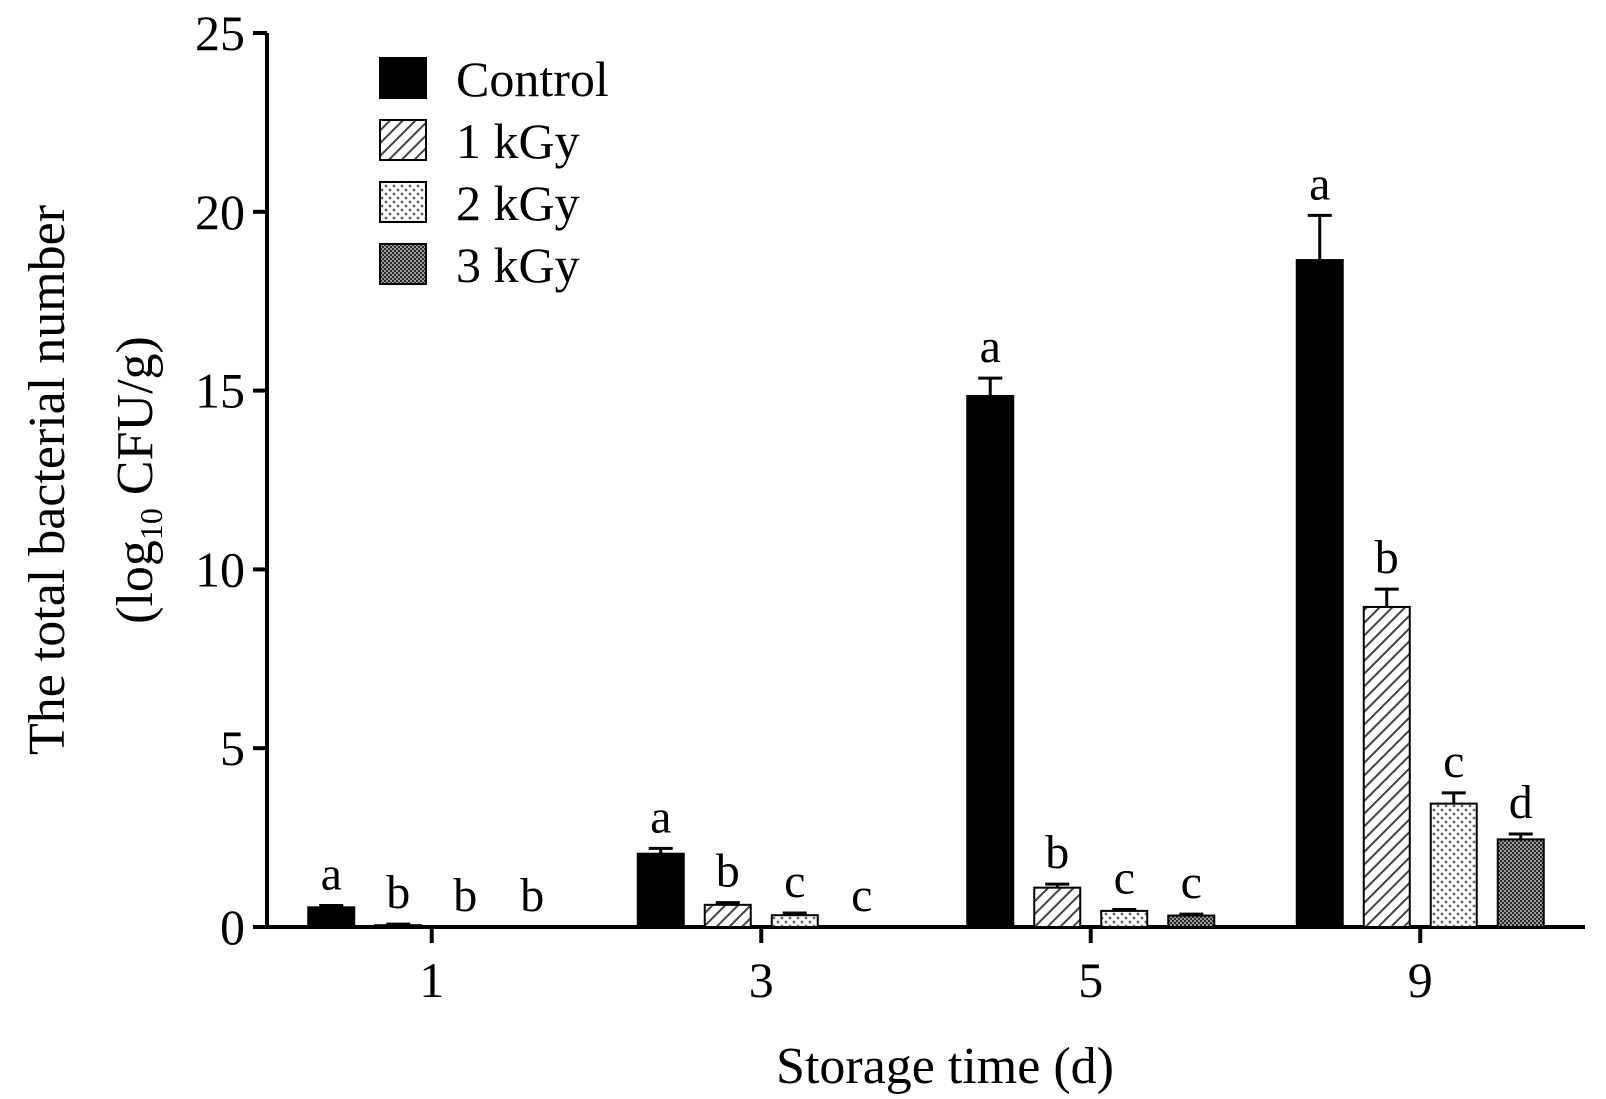  I want to click on y-axis-title-line1: The total bacterial number, so click(47, 480).